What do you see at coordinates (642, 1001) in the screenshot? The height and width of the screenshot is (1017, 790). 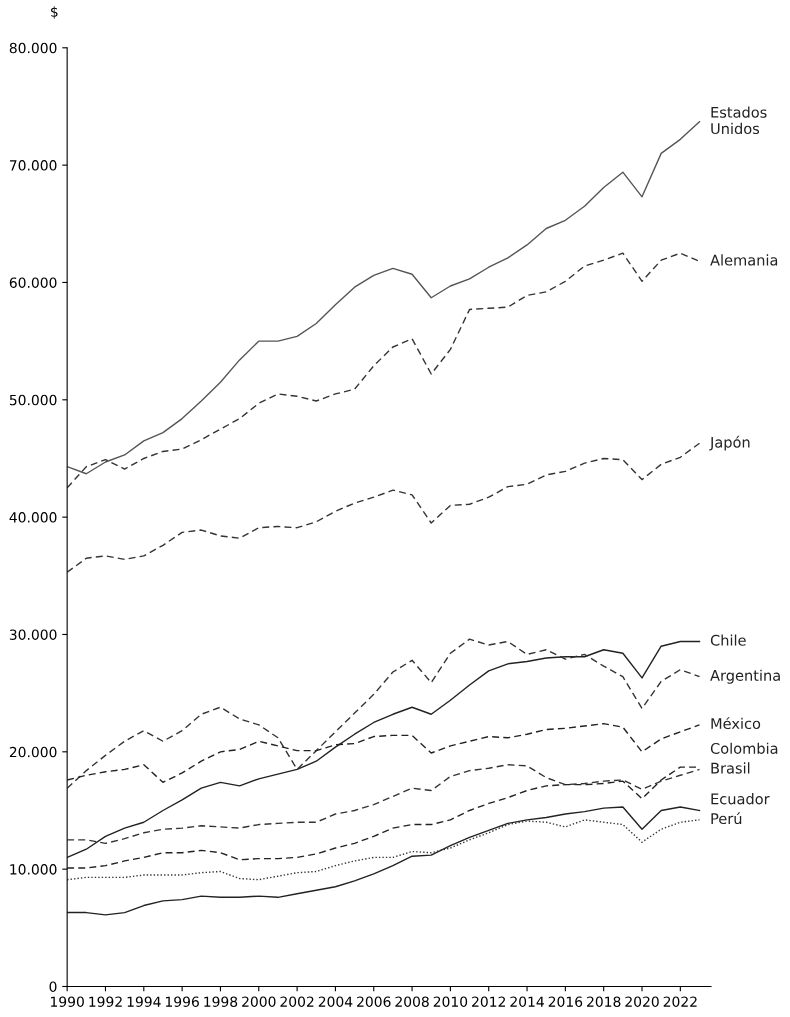 I see `x-tick-label: 2020` at bounding box center [642, 1001].